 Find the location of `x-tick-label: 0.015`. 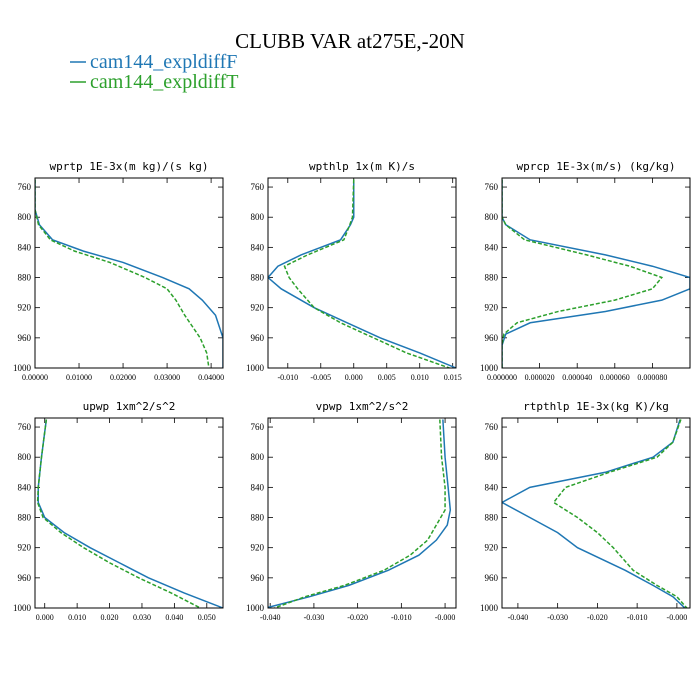

x-tick-label: 0.015 is located at coordinates (453, 377).